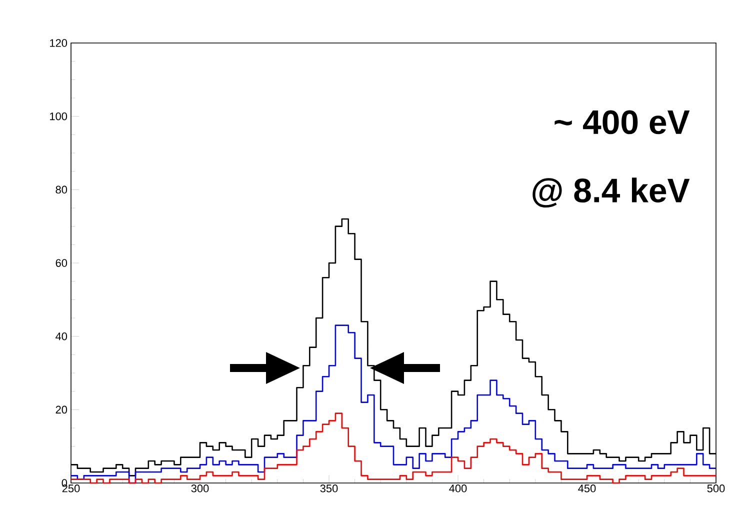 The width and height of the screenshot is (749, 526). I want to click on y-tick-label: 120, so click(59, 43).